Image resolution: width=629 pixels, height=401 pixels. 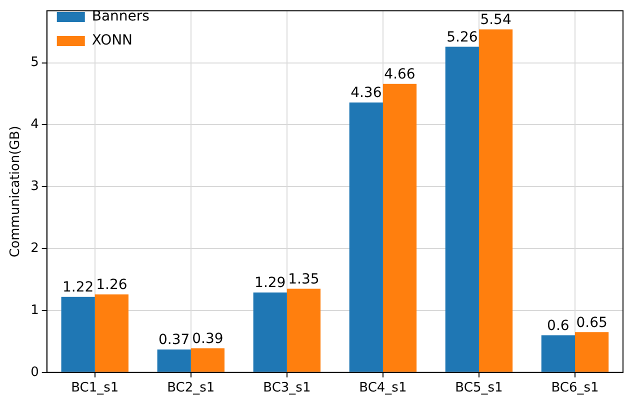 I want to click on data-label: 4.36, so click(x=366, y=93).